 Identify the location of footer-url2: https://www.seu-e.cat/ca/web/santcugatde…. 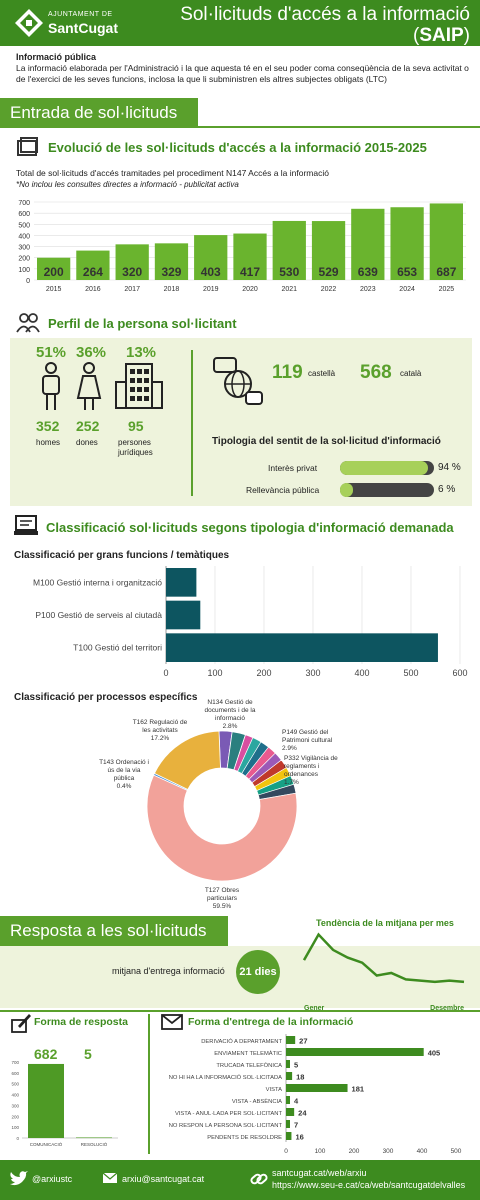
(369, 1185).